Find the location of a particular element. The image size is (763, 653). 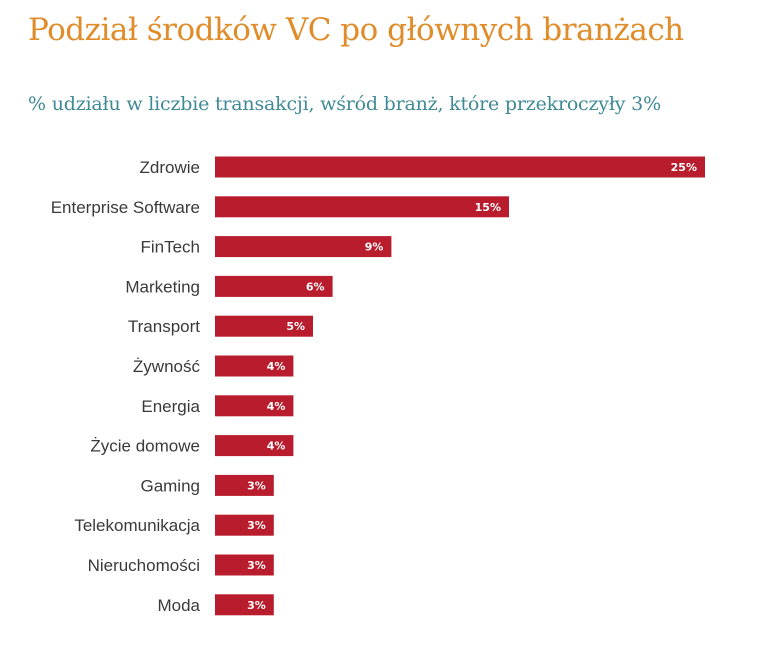

category-label: Marketing is located at coordinates (162, 286).